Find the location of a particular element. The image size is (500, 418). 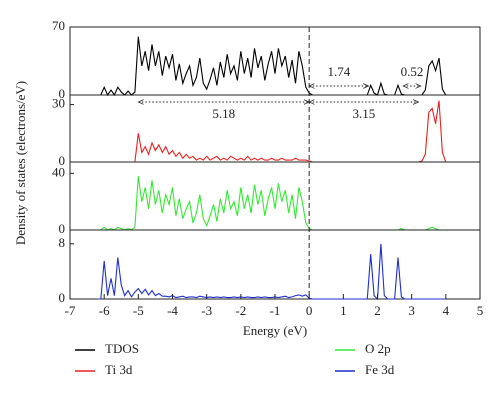

y-tick-label: 8 is located at coordinates (62, 242).